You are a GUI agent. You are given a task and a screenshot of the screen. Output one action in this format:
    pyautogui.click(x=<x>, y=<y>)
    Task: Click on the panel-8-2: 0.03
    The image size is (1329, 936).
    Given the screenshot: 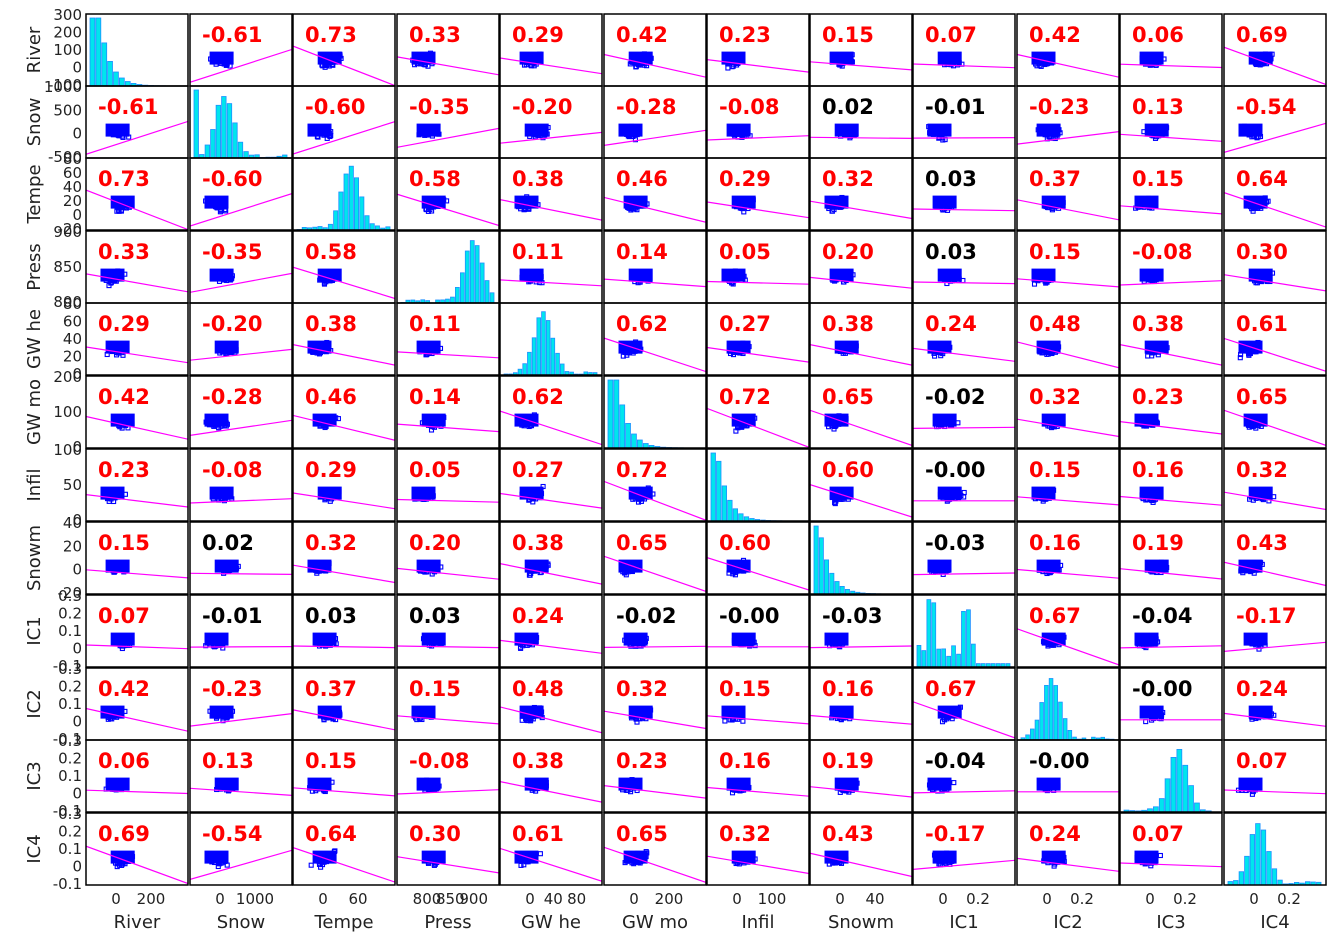 What is the action you would take?
    pyautogui.click(x=344, y=631)
    